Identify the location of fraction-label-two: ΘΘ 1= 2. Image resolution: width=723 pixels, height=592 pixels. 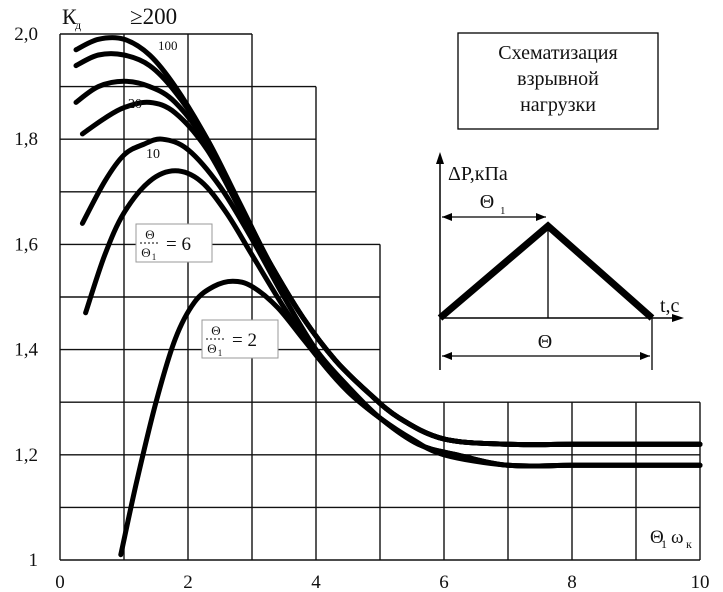
(240, 339).